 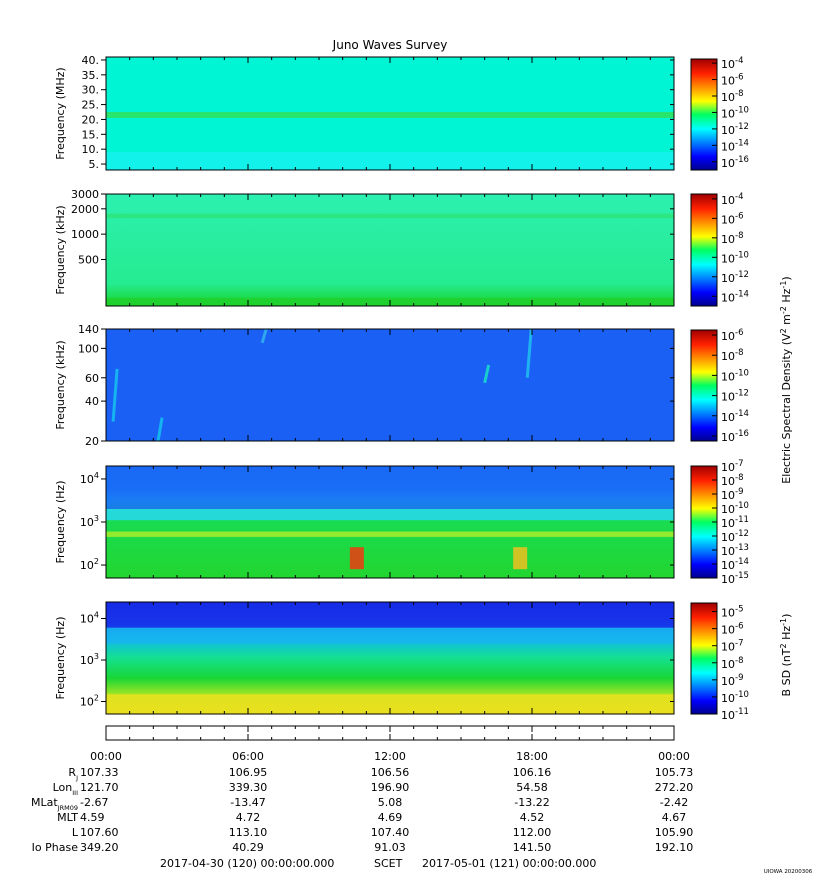 What do you see at coordinates (89, 521) in the screenshot?
I see `y-tick-label: 103` at bounding box center [89, 521].